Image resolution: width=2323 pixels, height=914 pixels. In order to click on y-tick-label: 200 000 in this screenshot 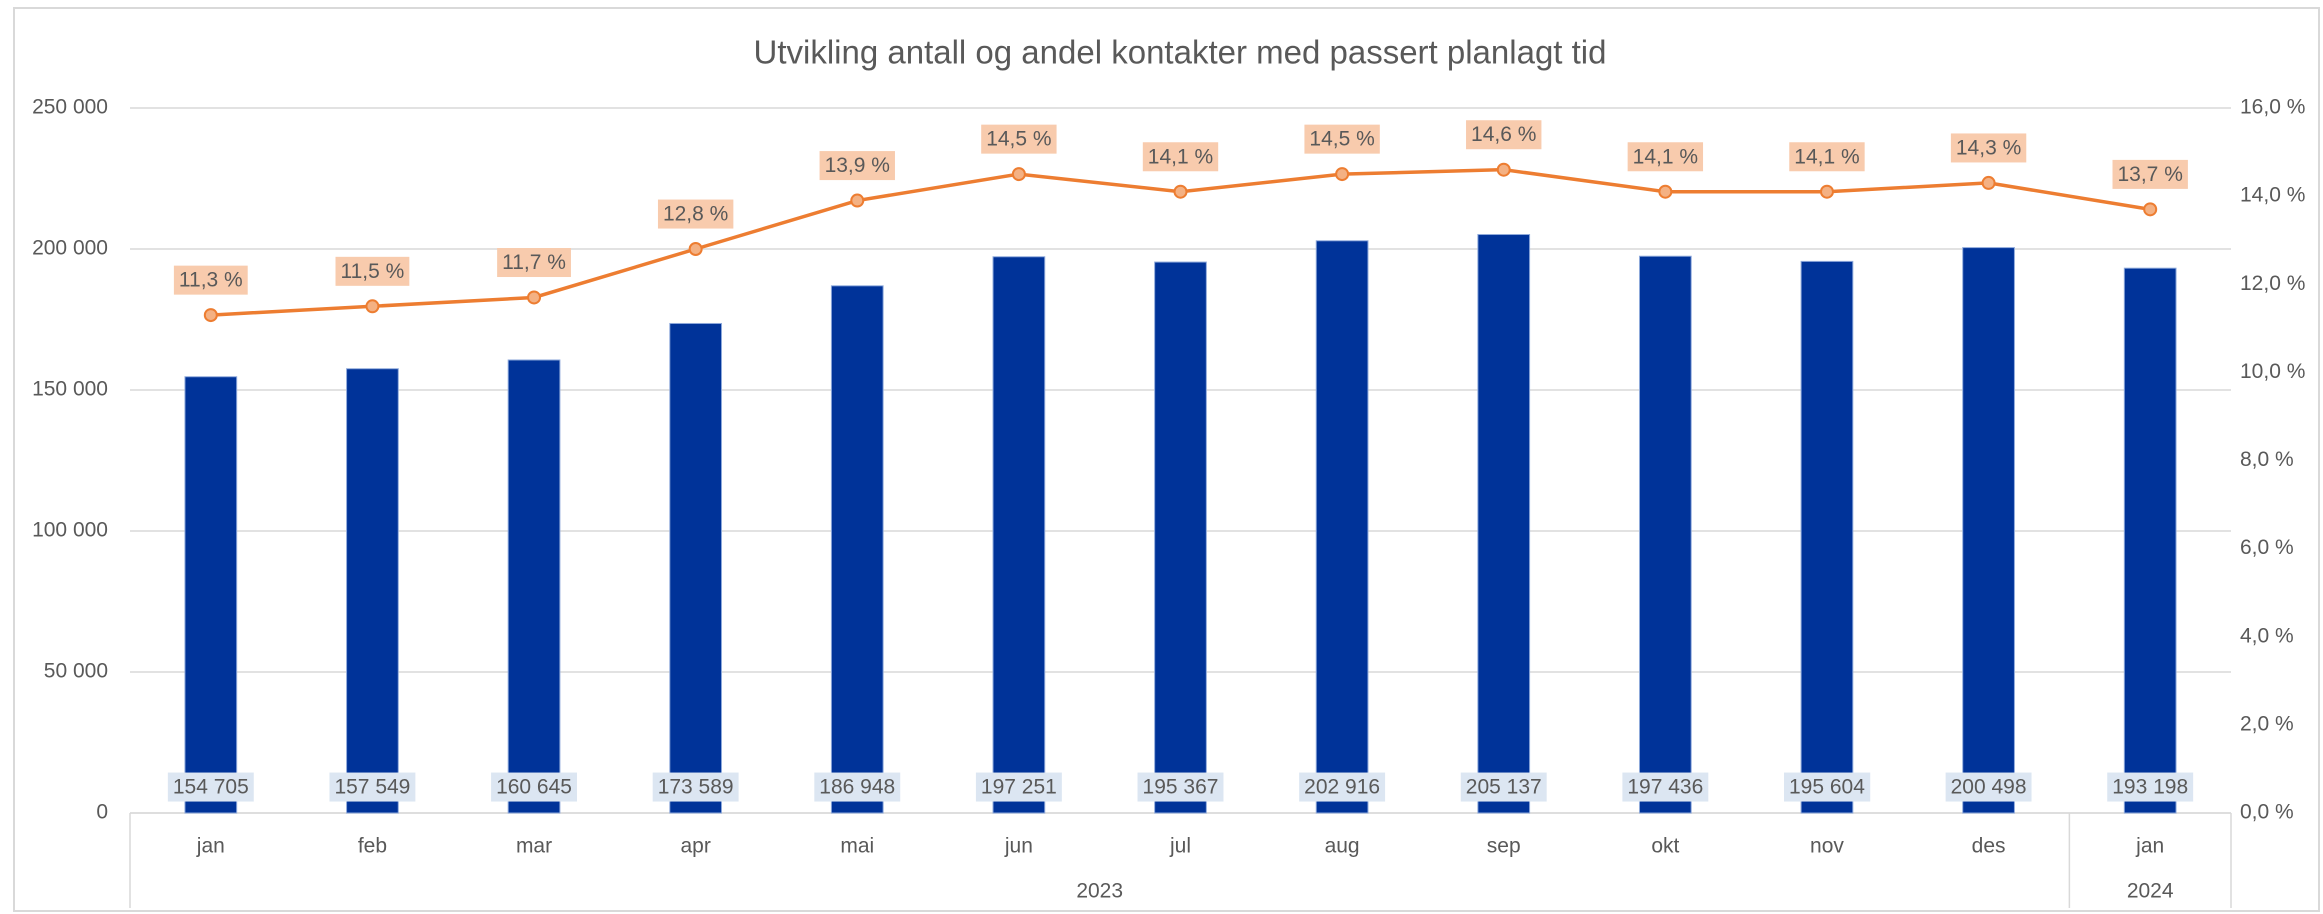, I will do `click(70, 248)`.